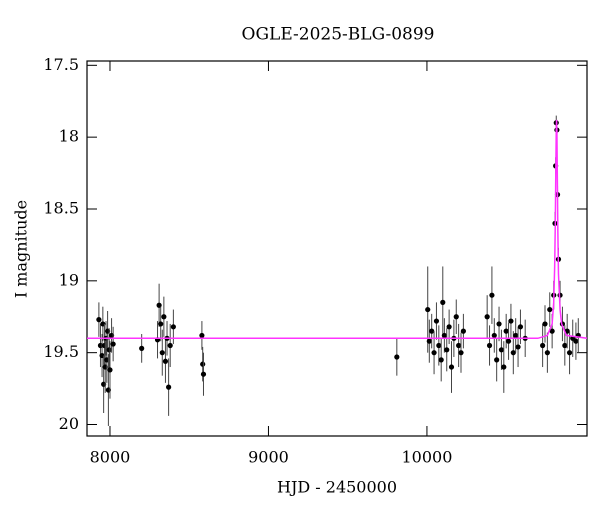  Describe the element at coordinates (69, 136) in the screenshot. I see `y-tick-label: 18` at that location.